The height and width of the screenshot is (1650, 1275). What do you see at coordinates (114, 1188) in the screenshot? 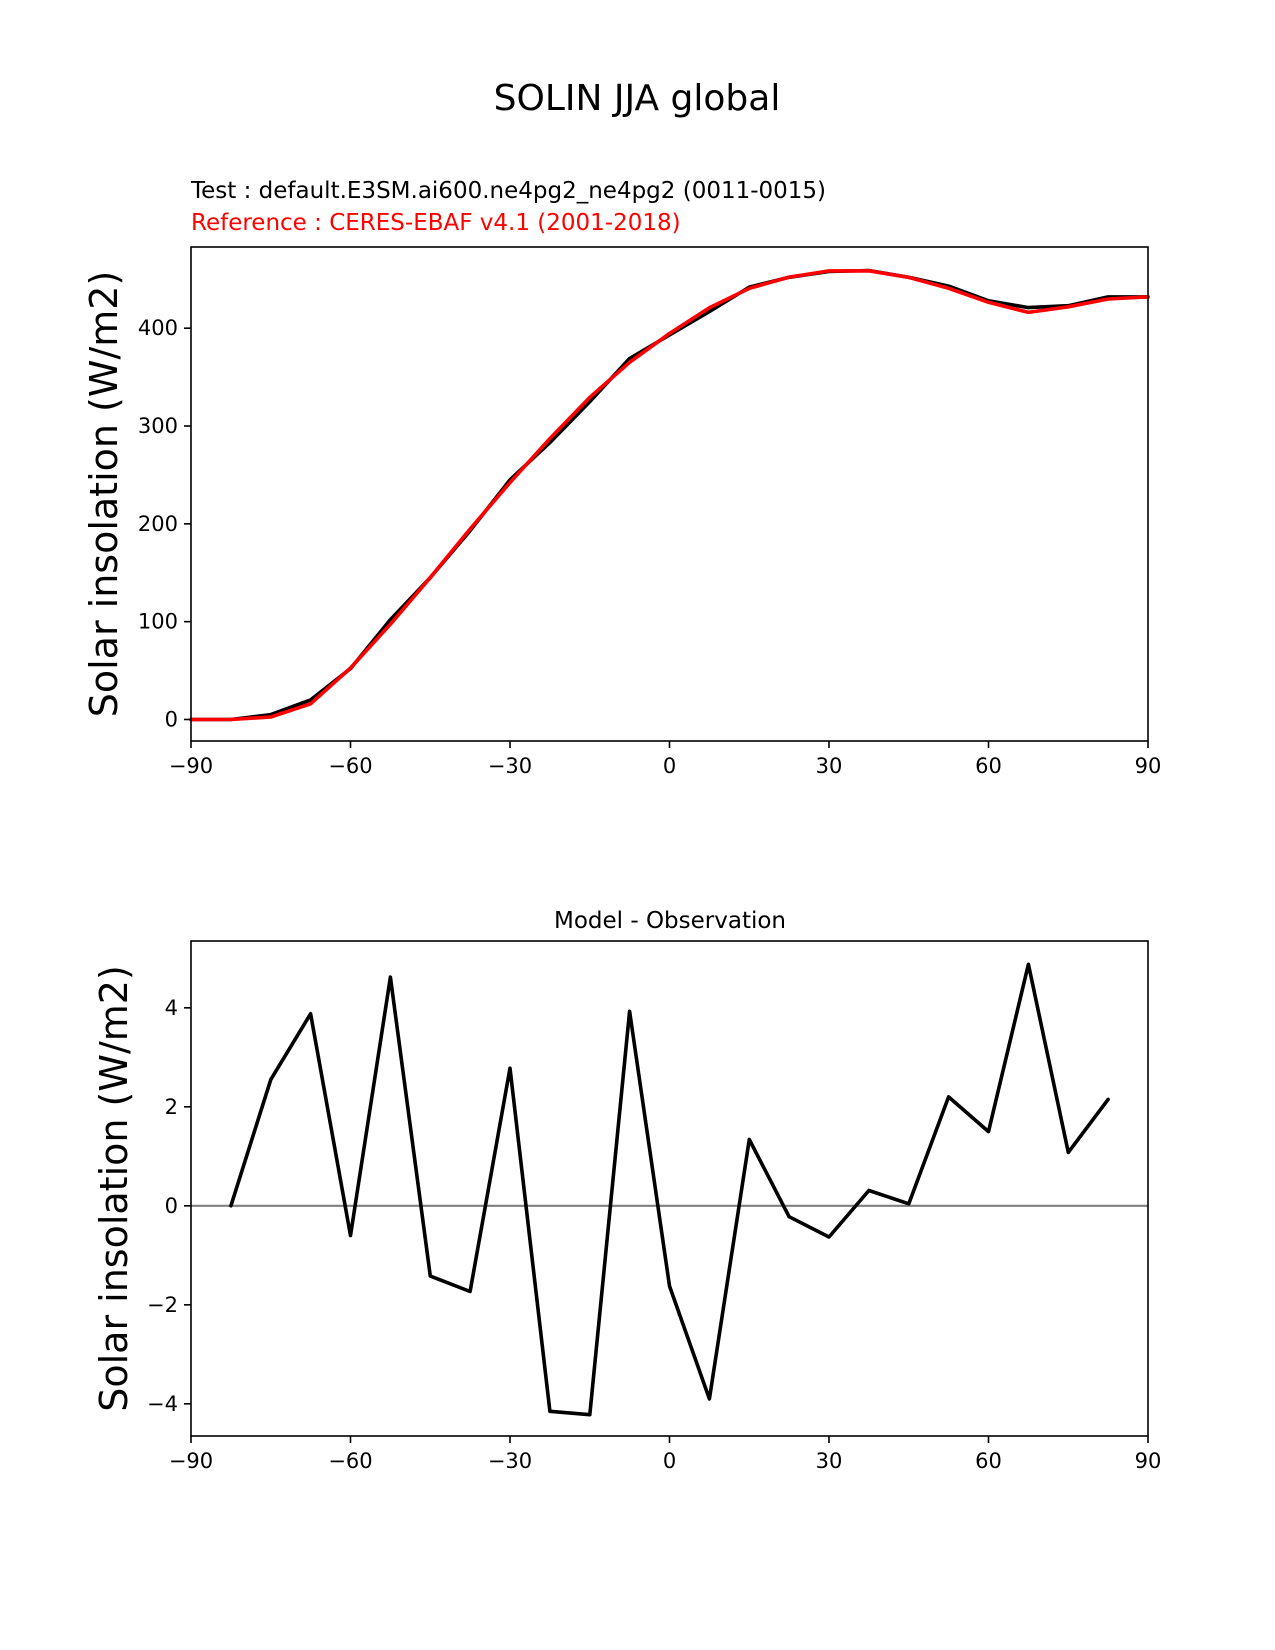
I see `bottom-ylabel: Solar insolation (W/m2)` at bounding box center [114, 1188].